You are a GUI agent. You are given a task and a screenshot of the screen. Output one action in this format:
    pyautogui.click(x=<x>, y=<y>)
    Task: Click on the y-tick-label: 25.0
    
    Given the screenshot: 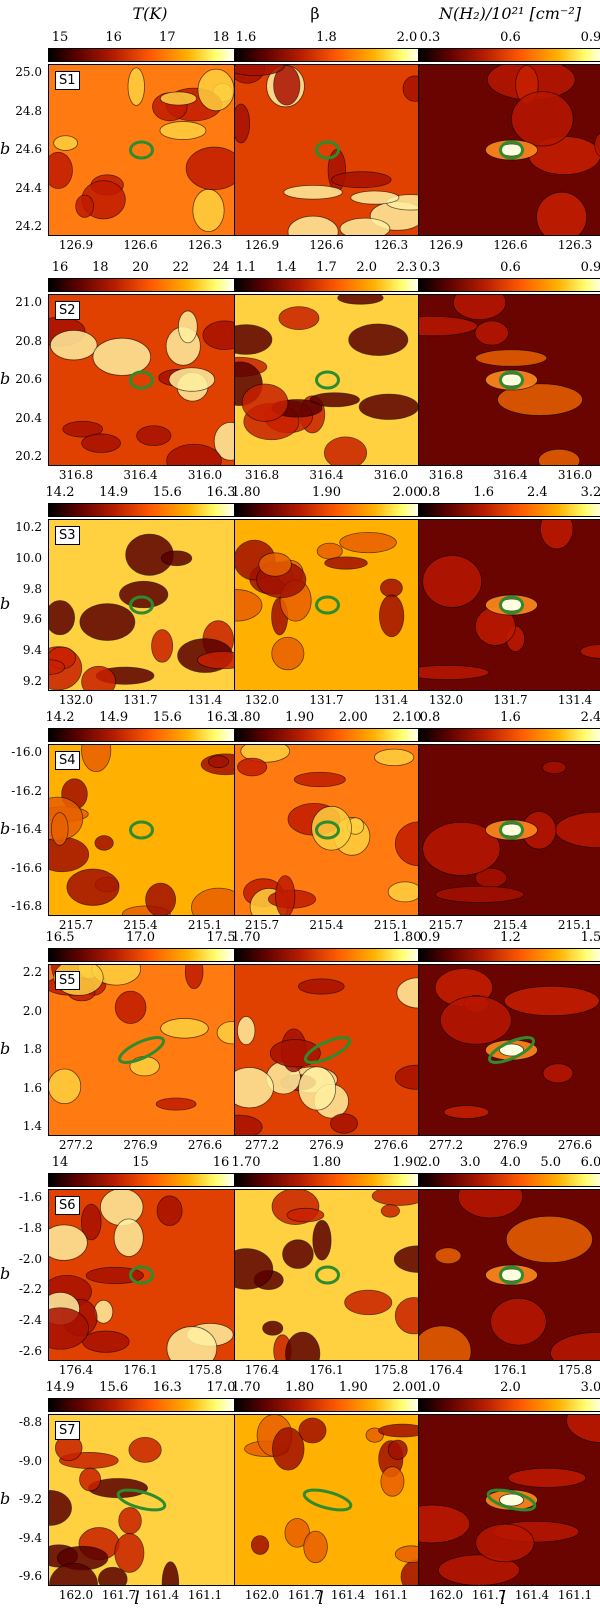 What is the action you would take?
    pyautogui.click(x=28, y=72)
    